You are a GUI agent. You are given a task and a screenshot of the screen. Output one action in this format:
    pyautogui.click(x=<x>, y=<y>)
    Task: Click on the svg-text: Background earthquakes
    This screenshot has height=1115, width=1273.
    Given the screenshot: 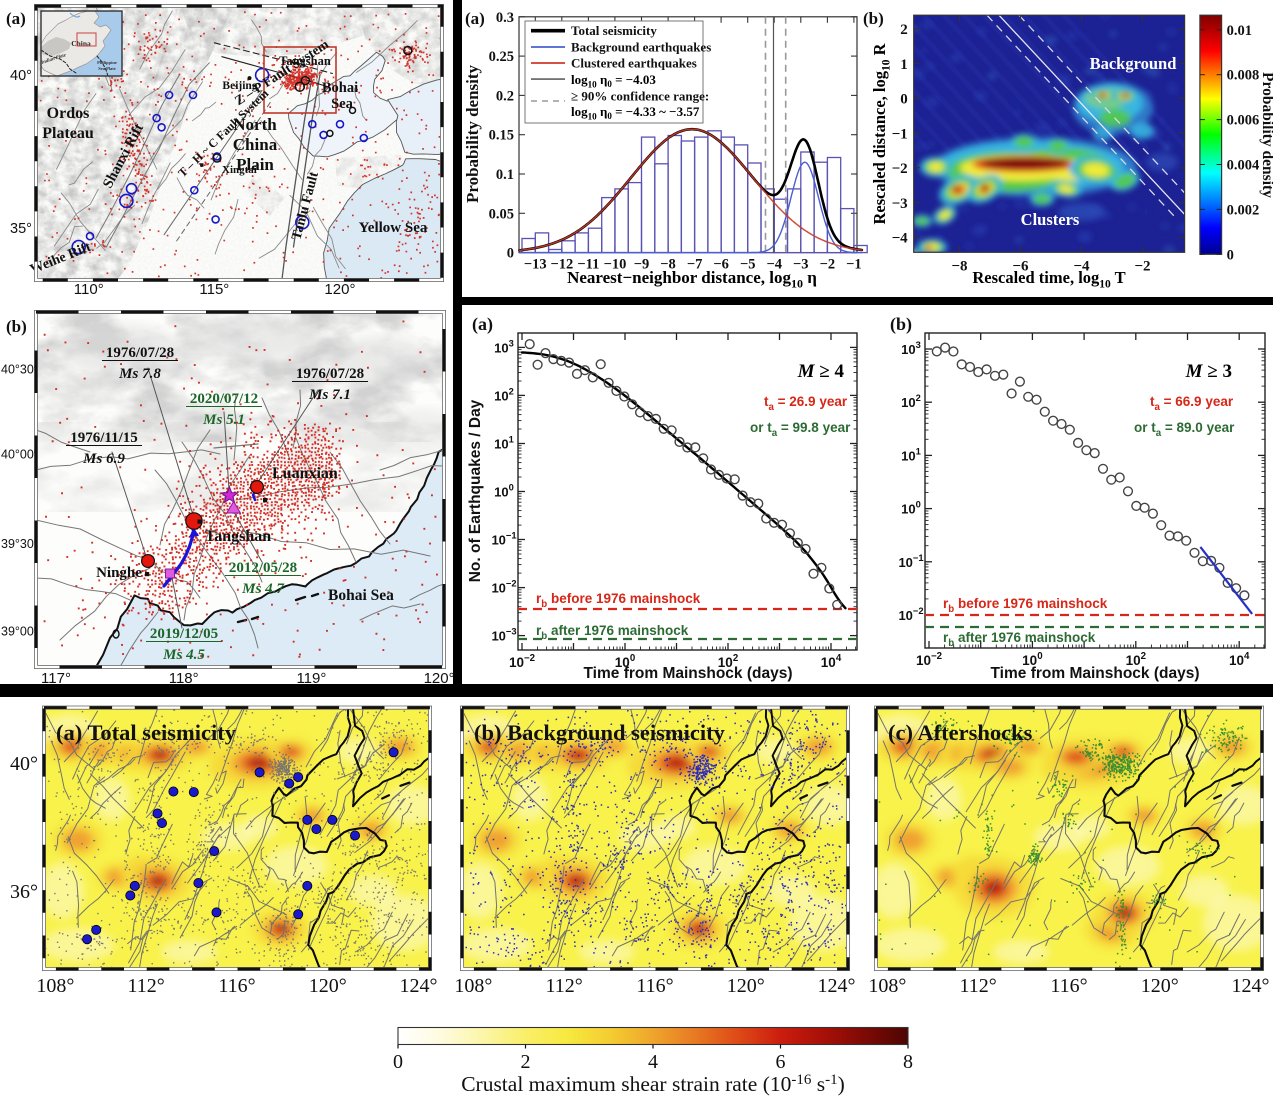 What is the action you would take?
    pyautogui.click(x=641, y=47)
    